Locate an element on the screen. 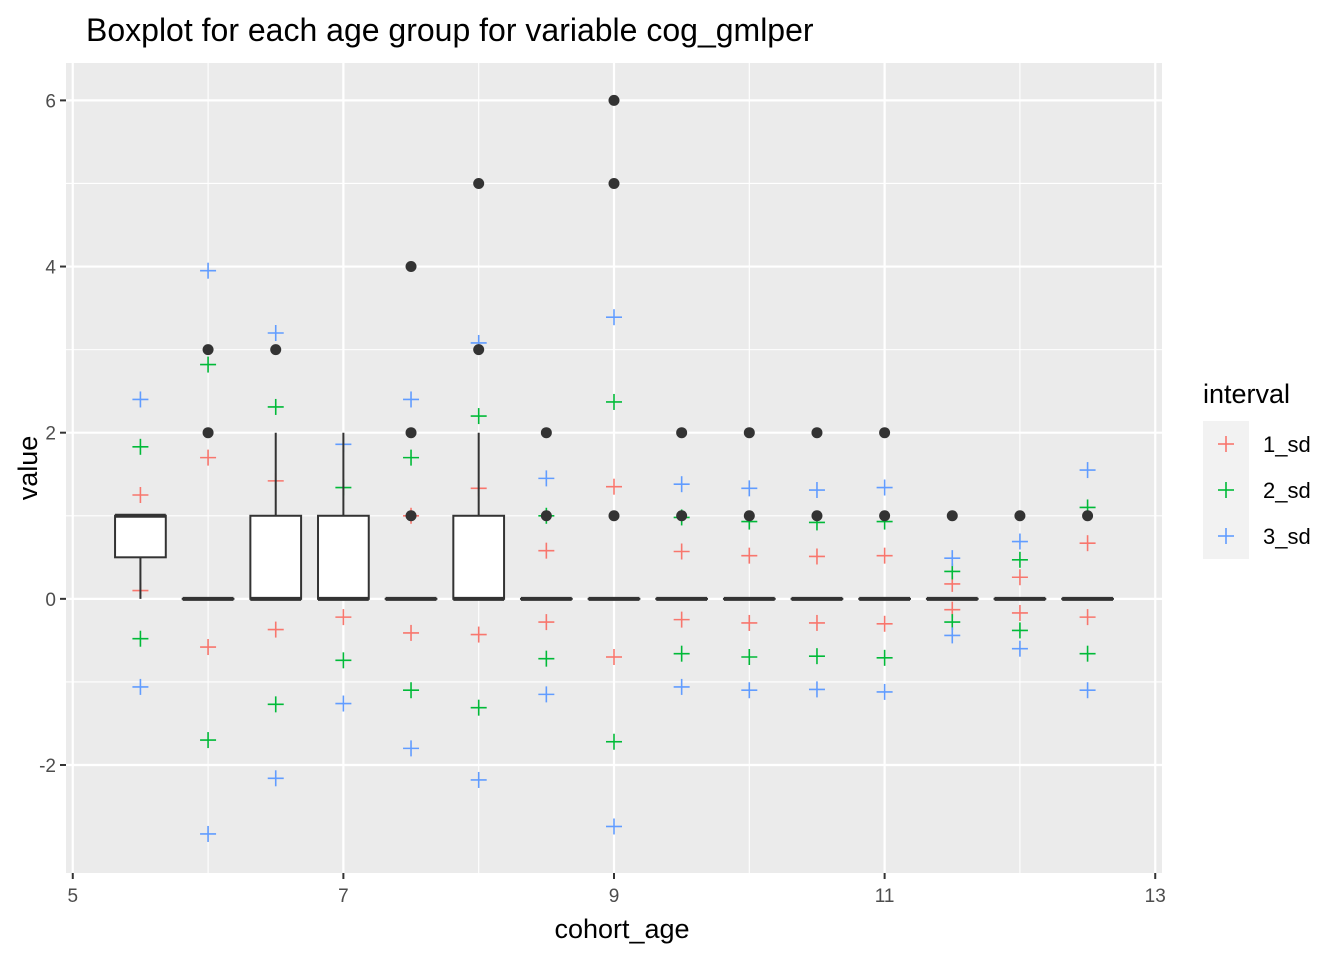 Image resolution: width=1344 pixels, height=960 pixels. y-axis-ticks: -2 0 2 4 6 is located at coordinates (52, 434).